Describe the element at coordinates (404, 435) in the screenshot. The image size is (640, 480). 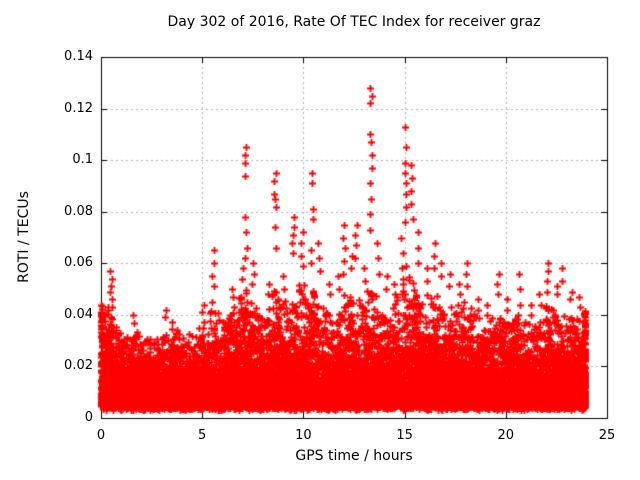
I see `x-tick-label: 15` at that location.